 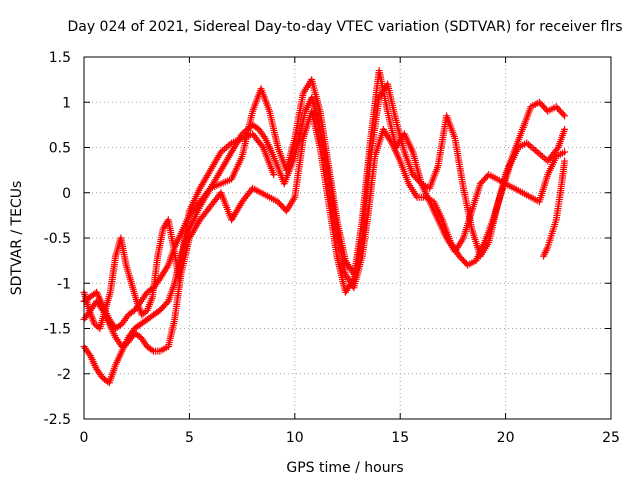 What do you see at coordinates (17, 238) in the screenshot?
I see `y-axis-label: SDTVAR / TECUs` at bounding box center [17, 238].